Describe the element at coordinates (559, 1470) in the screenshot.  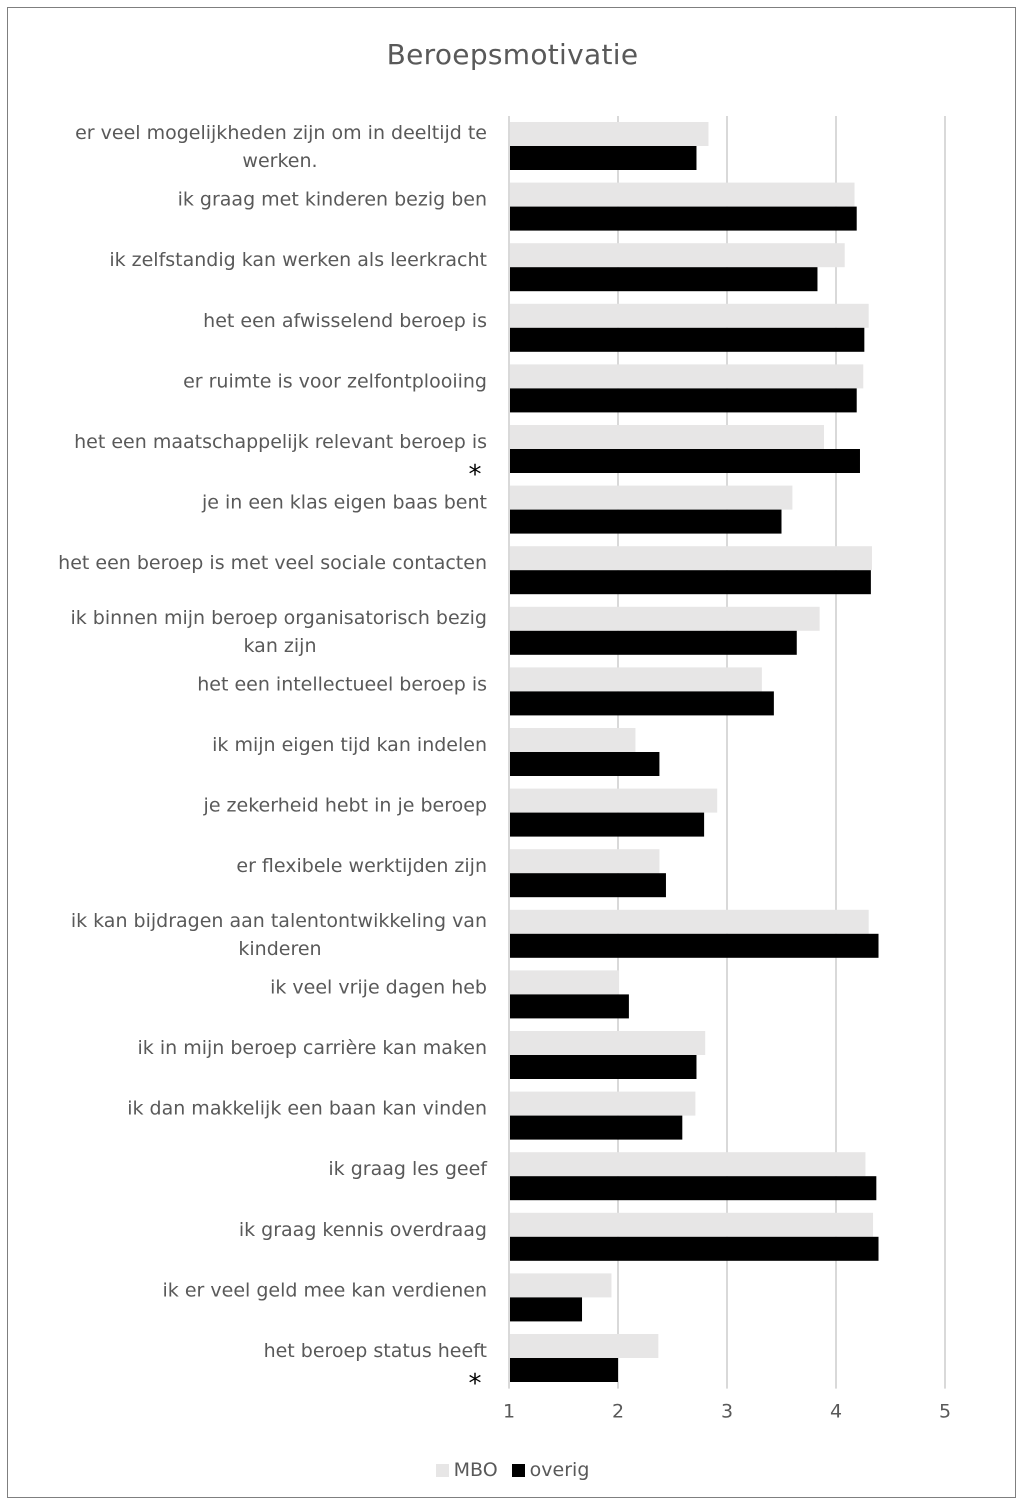
I see `legend-label-overig: overig` at that location.